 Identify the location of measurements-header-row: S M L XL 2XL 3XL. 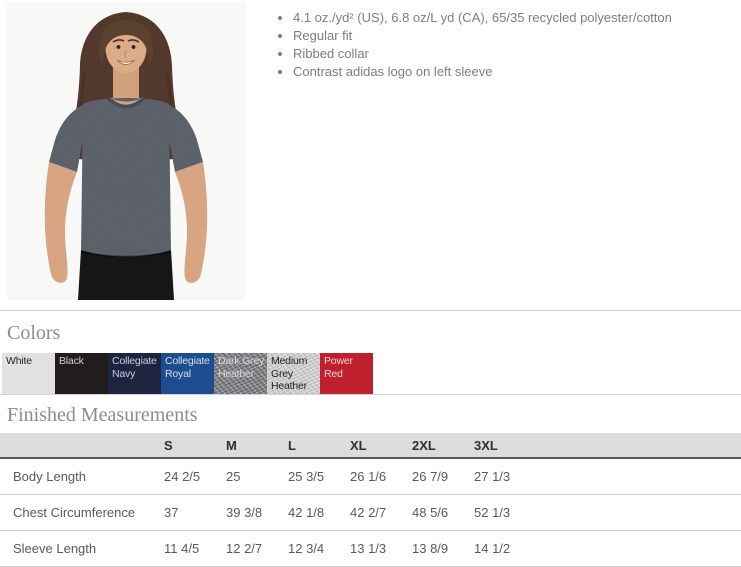
(370, 446).